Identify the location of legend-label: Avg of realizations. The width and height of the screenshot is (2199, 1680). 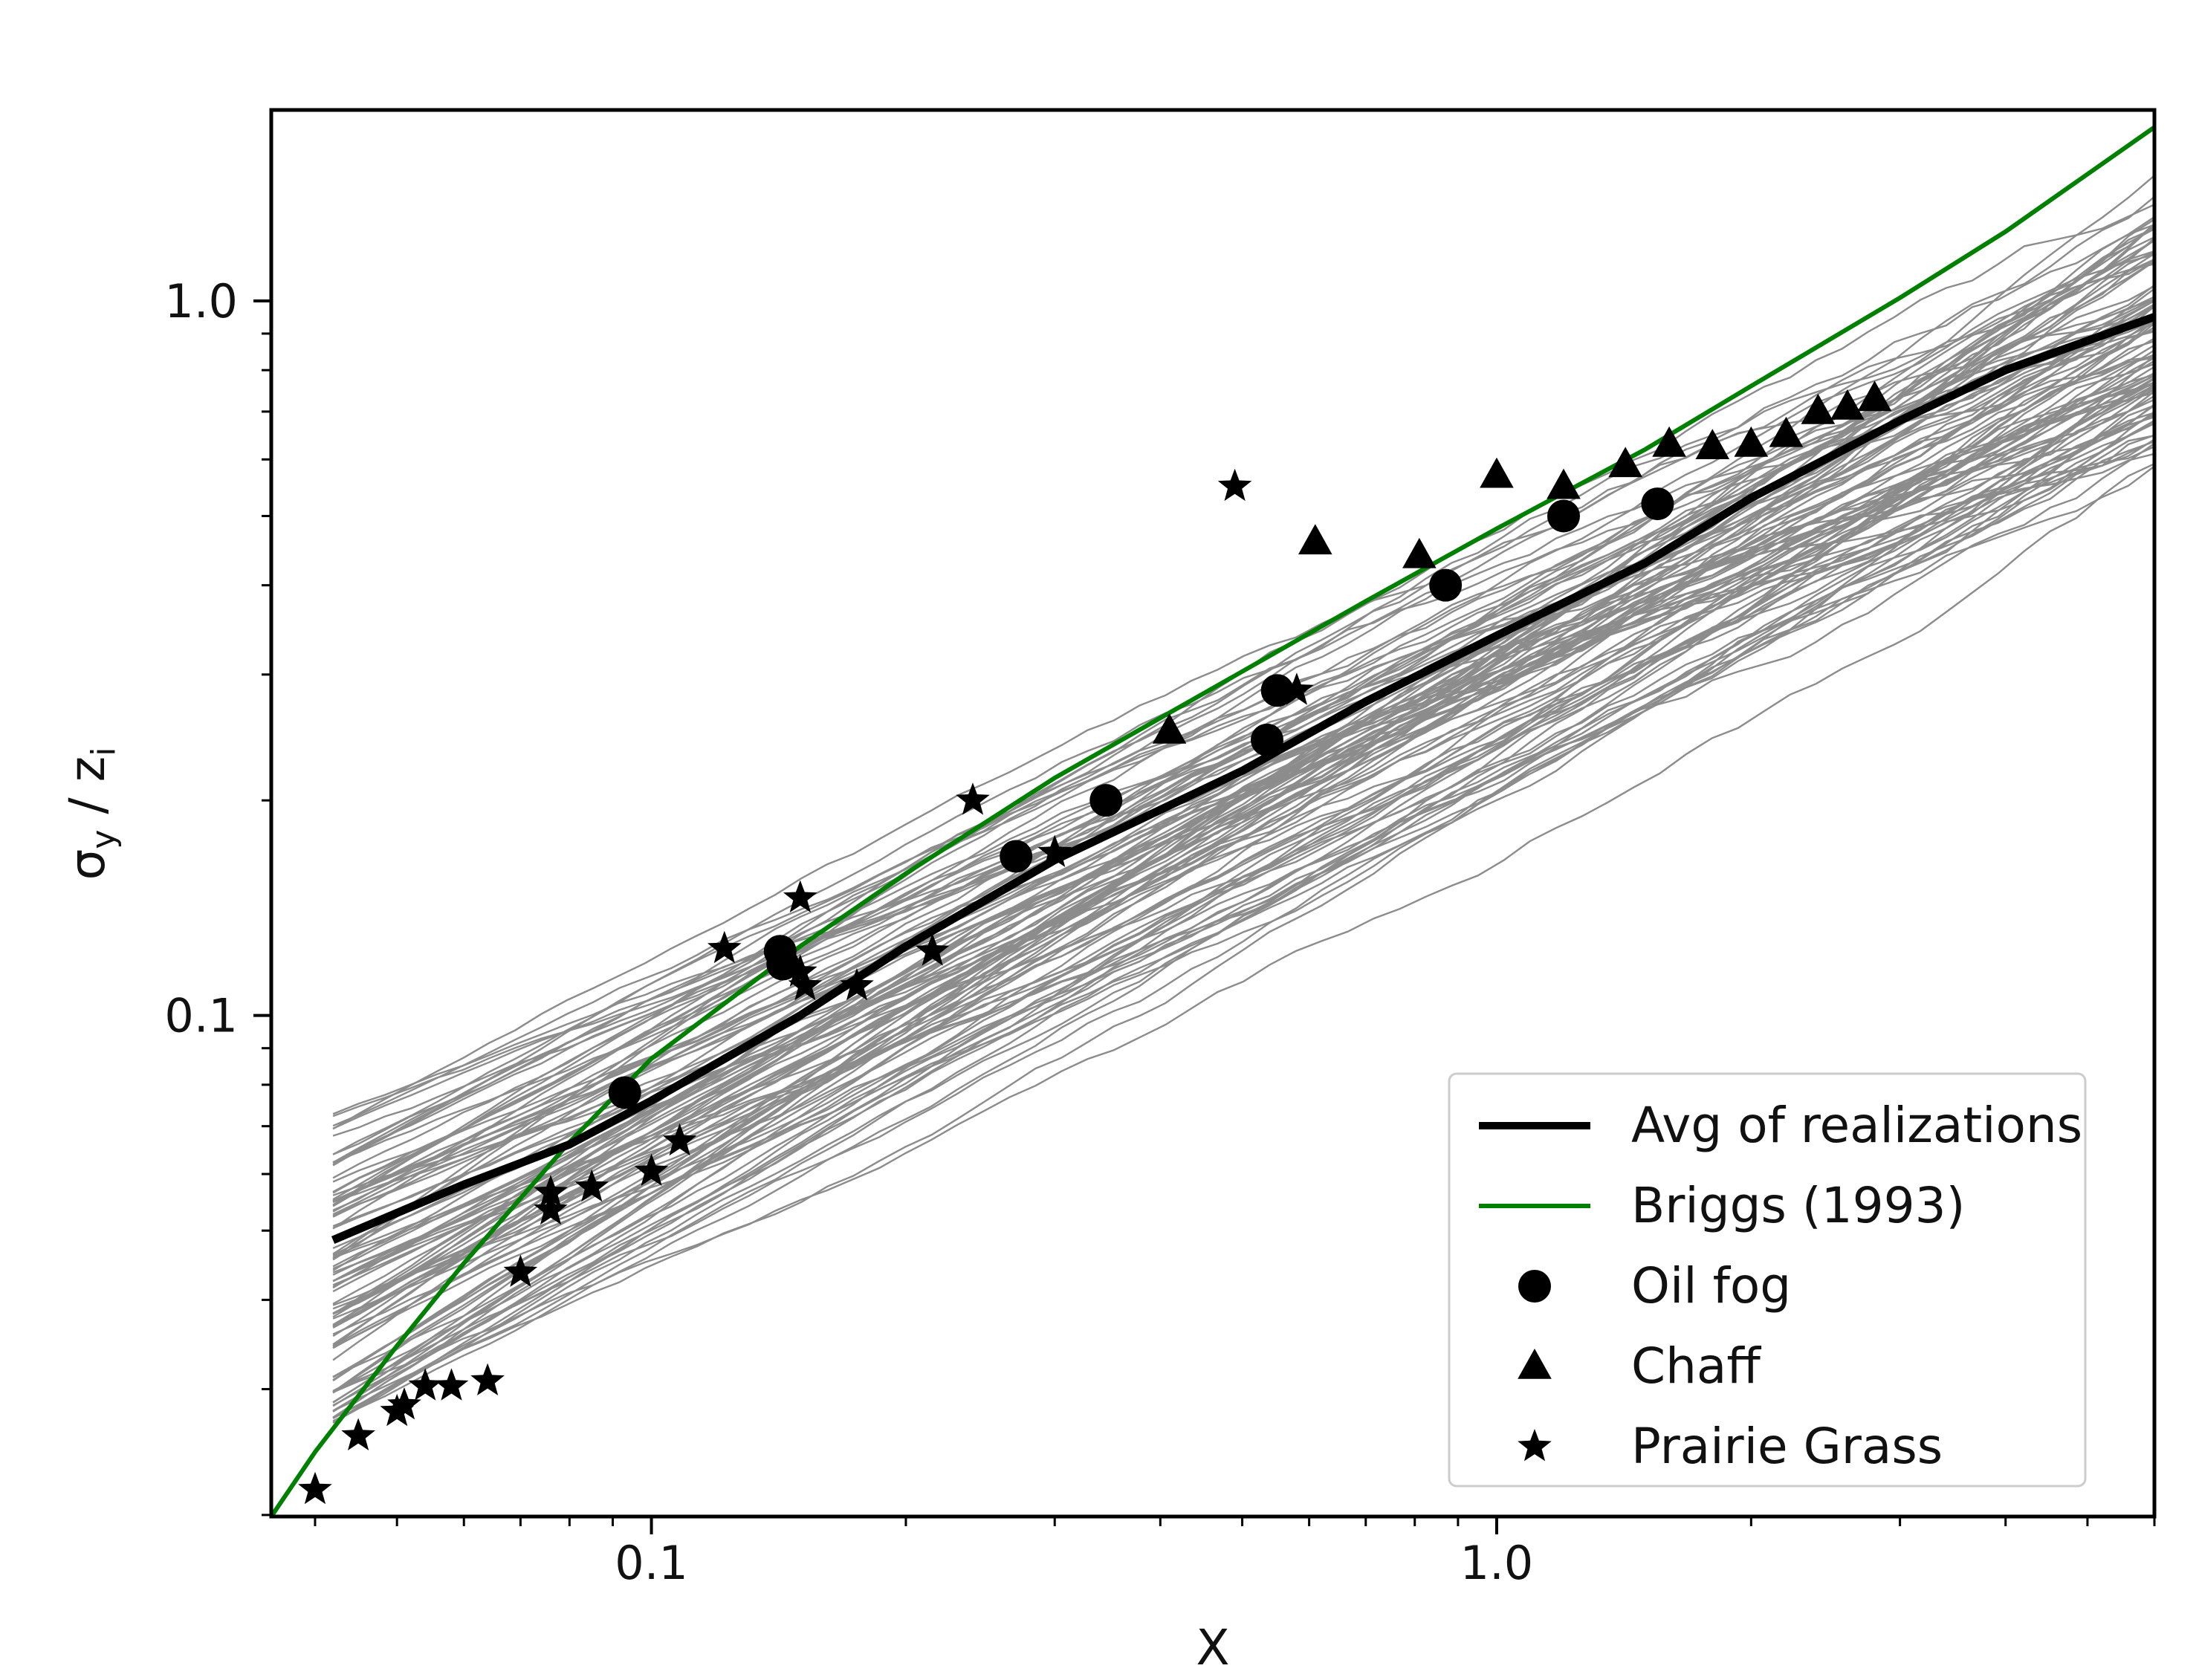
(1856, 1126).